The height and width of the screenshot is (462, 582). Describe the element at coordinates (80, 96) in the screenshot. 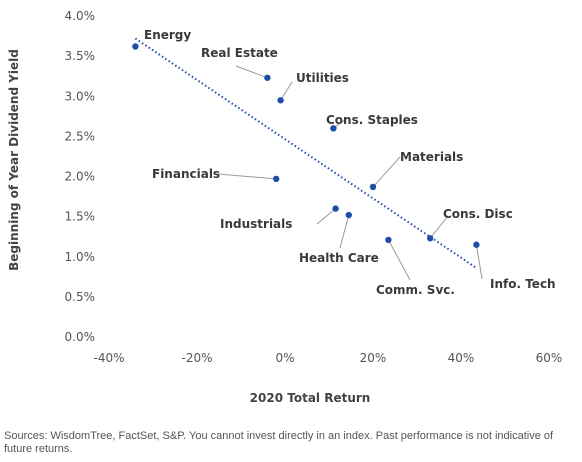

I see `y-tick-label: 3.0%` at that location.